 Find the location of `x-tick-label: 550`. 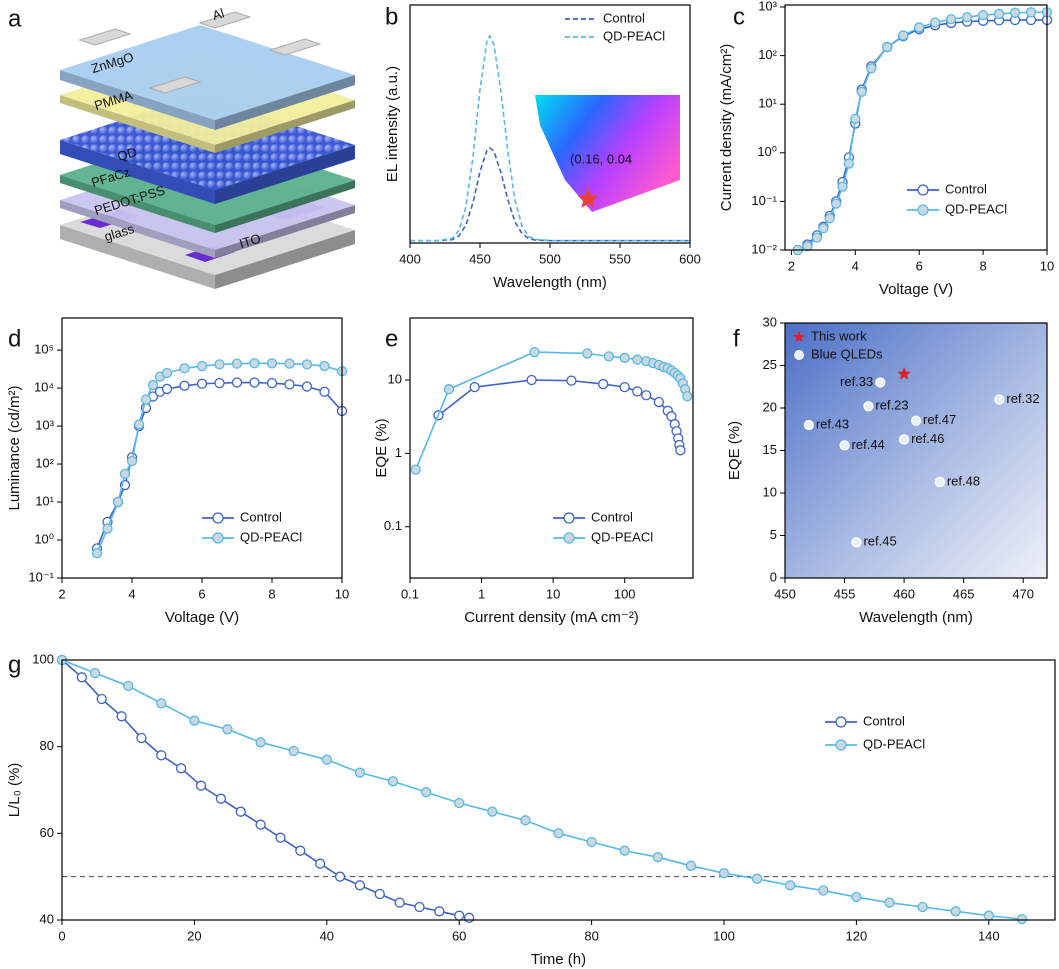

x-tick-label: 550 is located at coordinates (620, 258).